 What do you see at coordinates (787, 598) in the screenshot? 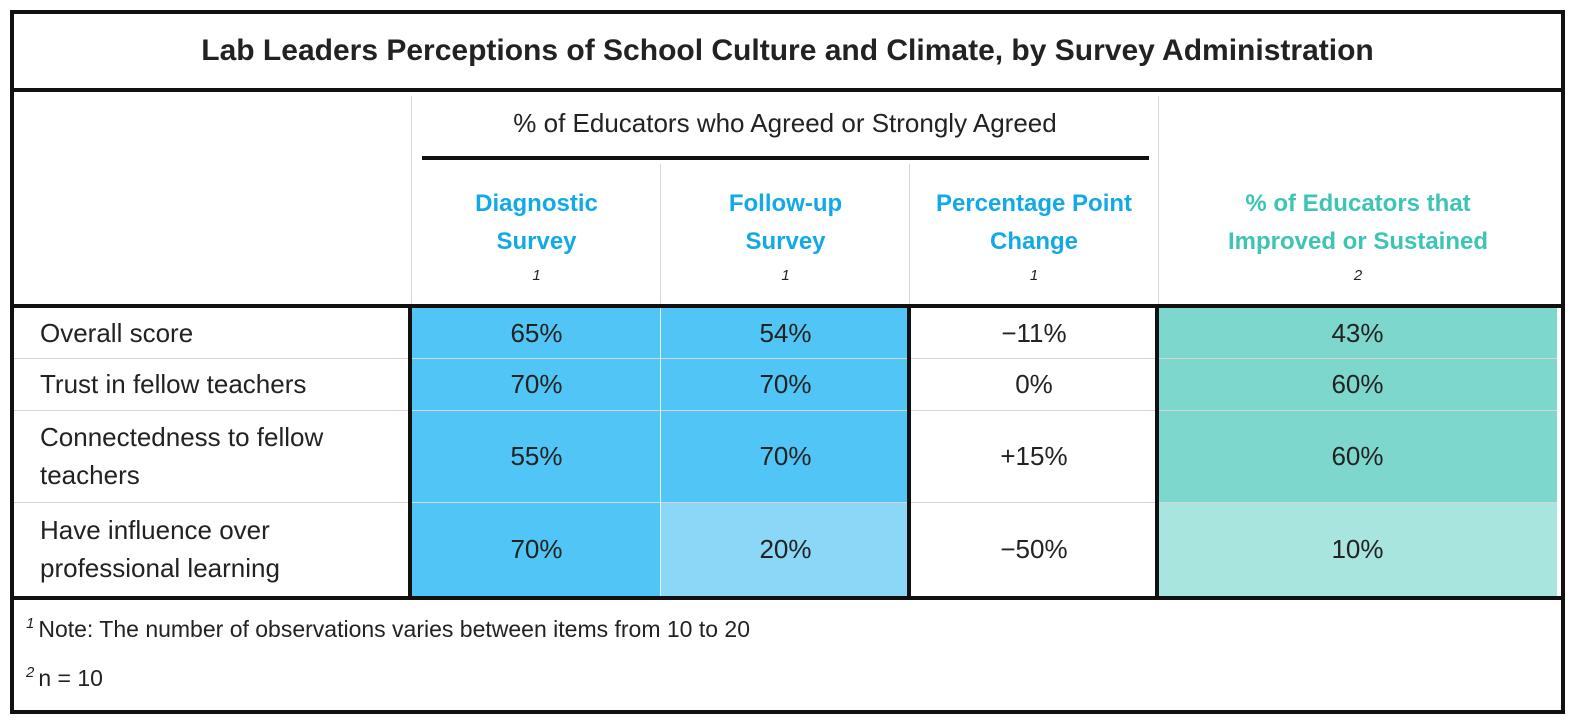
I see `body-bottom-border` at bounding box center [787, 598].